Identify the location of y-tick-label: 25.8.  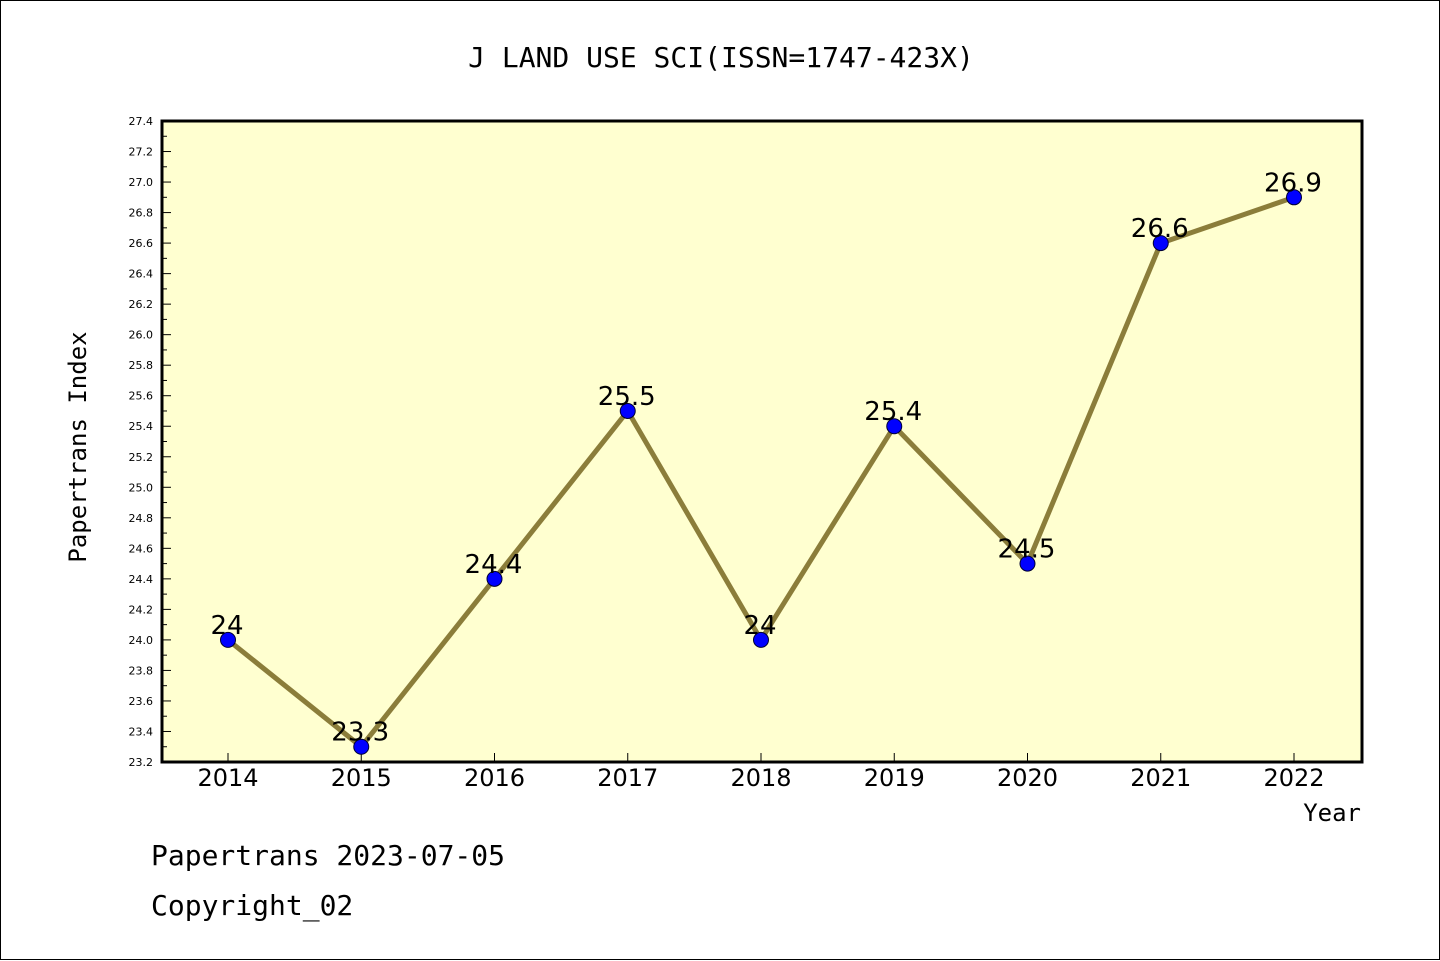
(141, 365).